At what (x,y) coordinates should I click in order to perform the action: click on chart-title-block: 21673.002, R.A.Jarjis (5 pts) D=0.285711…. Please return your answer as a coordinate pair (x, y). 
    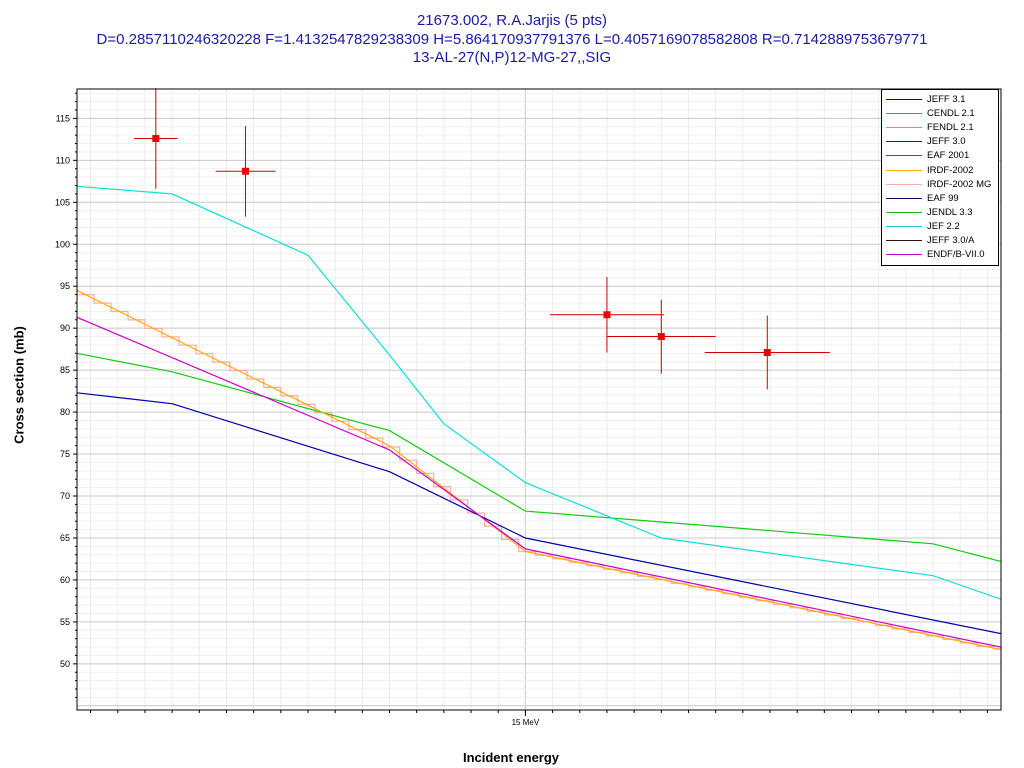
    Looking at the image, I should click on (512, 40).